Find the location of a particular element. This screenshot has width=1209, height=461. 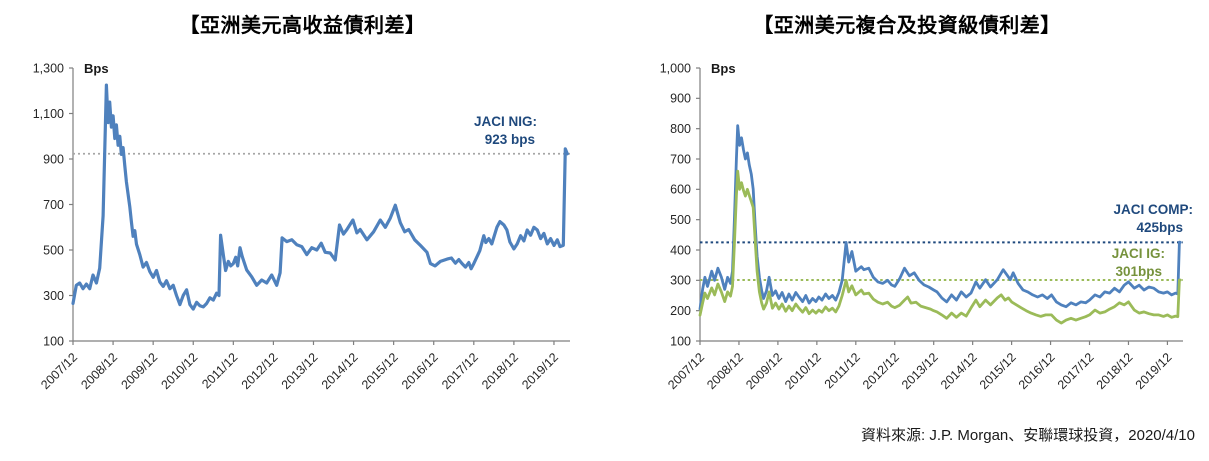

annotation-jaci-comp-label: JACI COMP: is located at coordinates (1153, 209).